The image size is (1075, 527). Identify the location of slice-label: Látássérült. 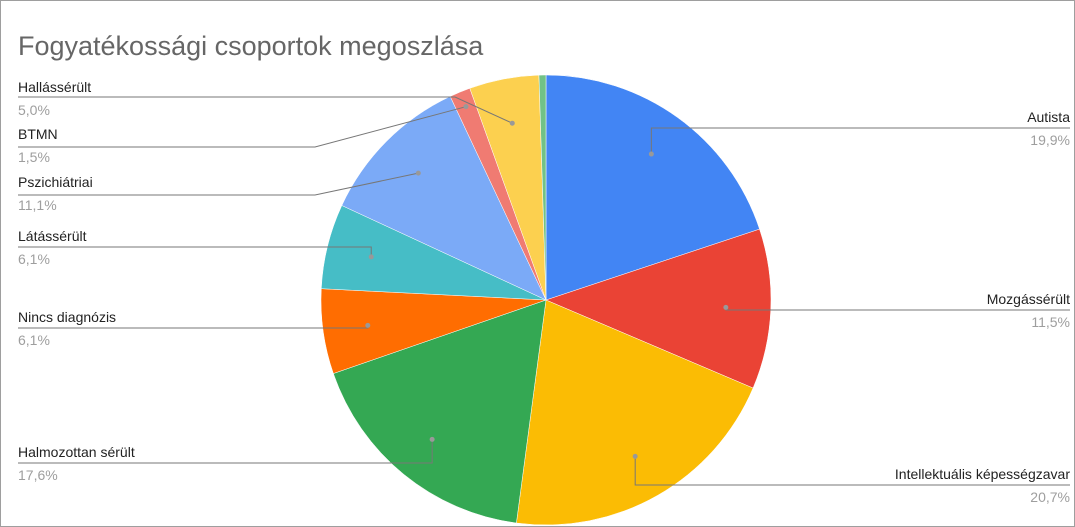
(52, 236).